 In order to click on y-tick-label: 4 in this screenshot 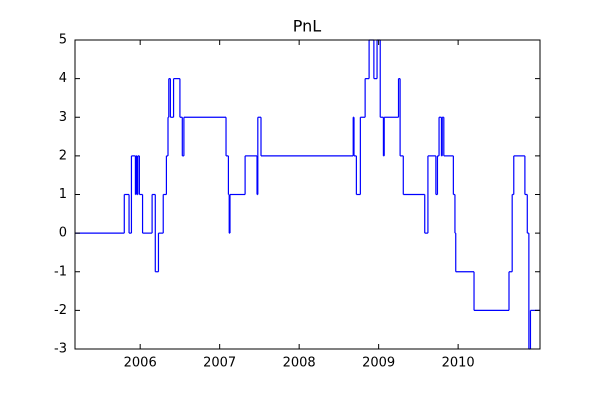, I will do `click(63, 78)`.